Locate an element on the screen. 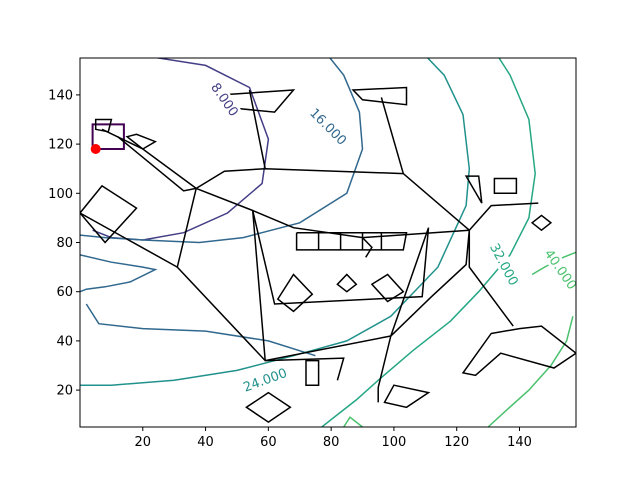 This screenshot has height=480, width=640. x-axis: 20 40 60 80 100 120 140 is located at coordinates (333, 438).